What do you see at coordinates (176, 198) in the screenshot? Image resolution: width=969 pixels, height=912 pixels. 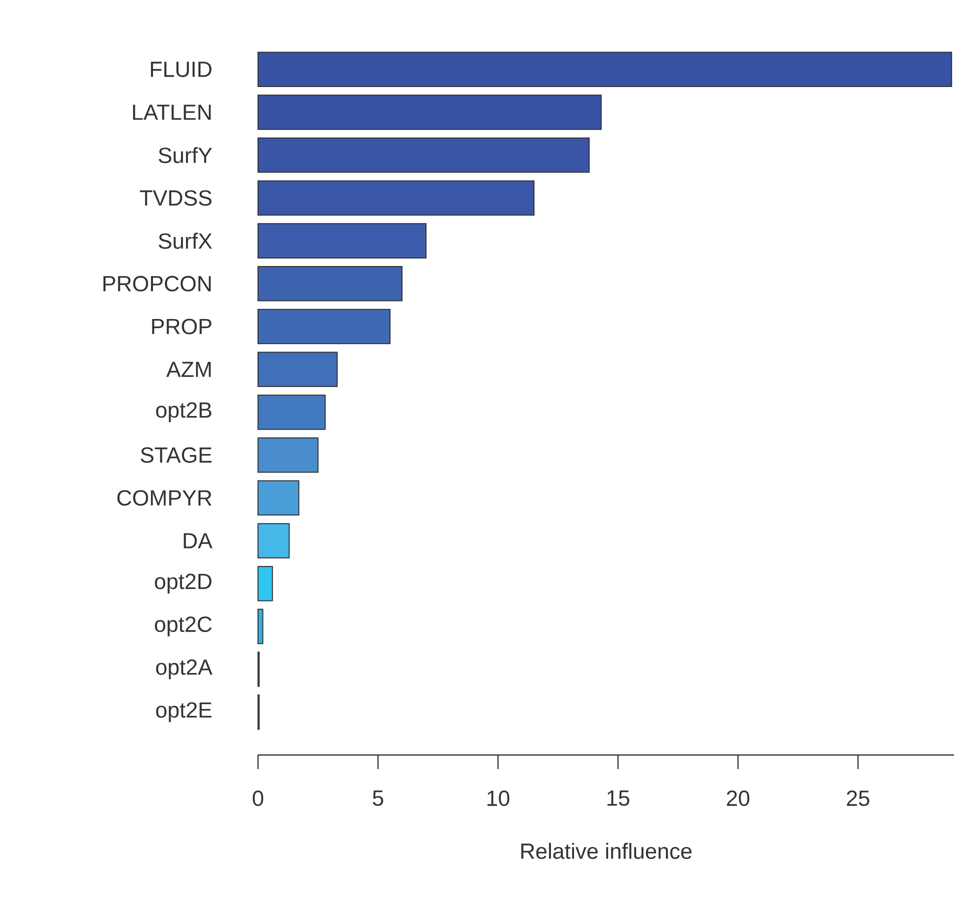 I see `y-tick-label: TVDSS` at bounding box center [176, 198].